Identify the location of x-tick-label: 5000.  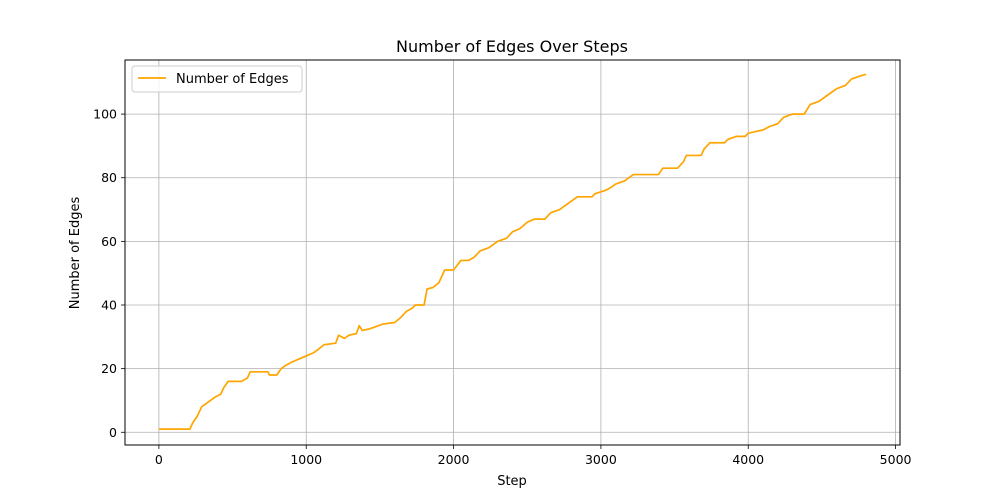
(896, 459).